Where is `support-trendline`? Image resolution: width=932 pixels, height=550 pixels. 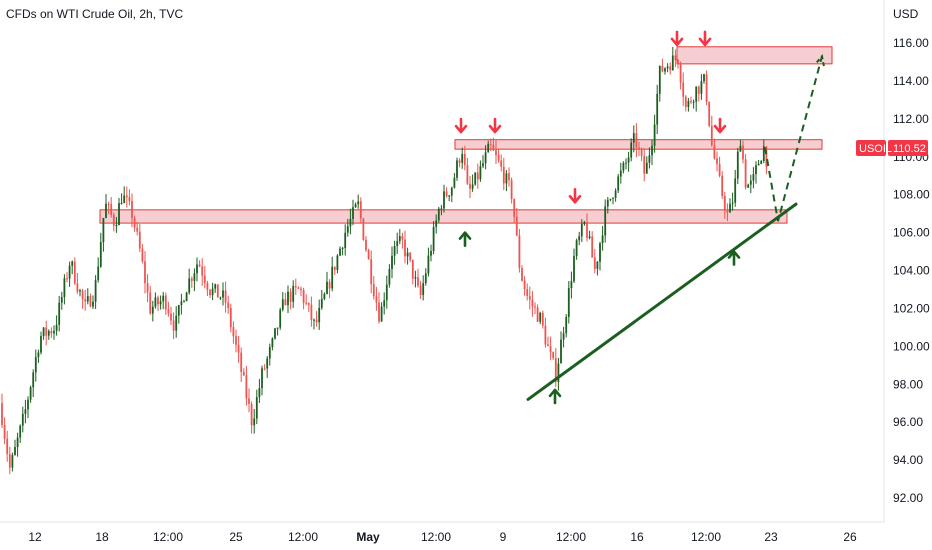 support-trendline is located at coordinates (662, 301).